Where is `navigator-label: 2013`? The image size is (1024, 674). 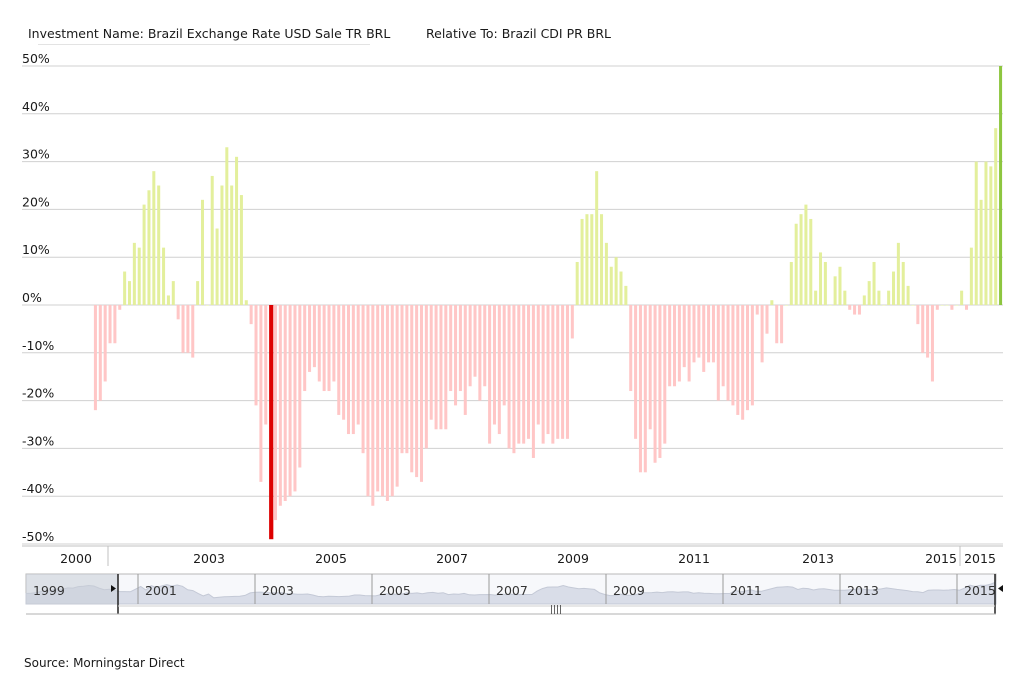
navigator-label: 2013 is located at coordinates (863, 590).